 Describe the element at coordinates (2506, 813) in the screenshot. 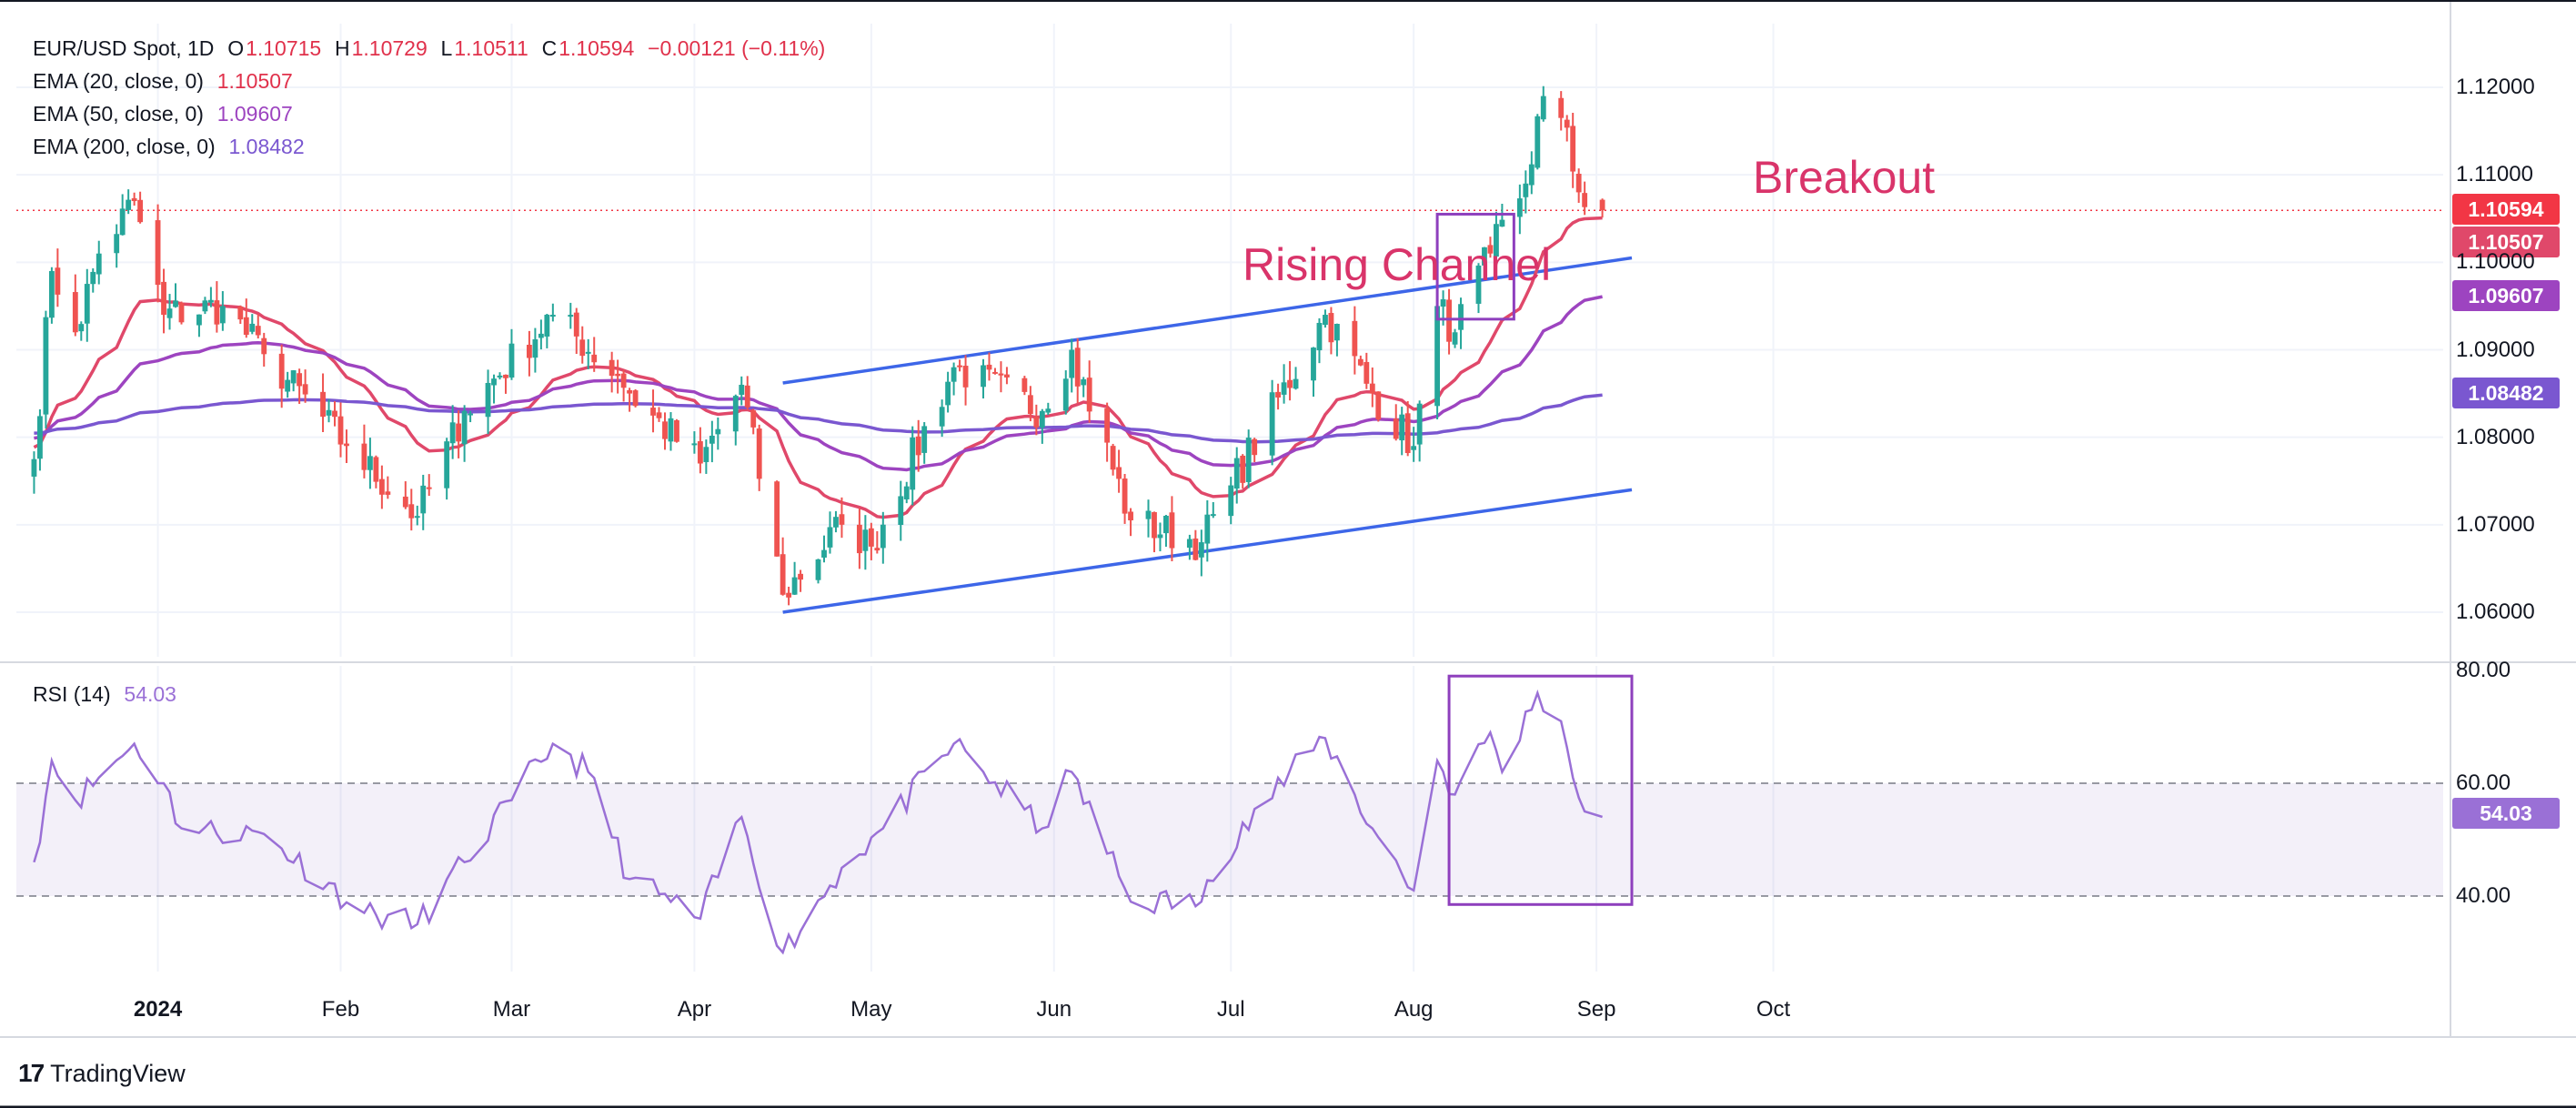

I see `rsi-tag: 54.03` at that location.